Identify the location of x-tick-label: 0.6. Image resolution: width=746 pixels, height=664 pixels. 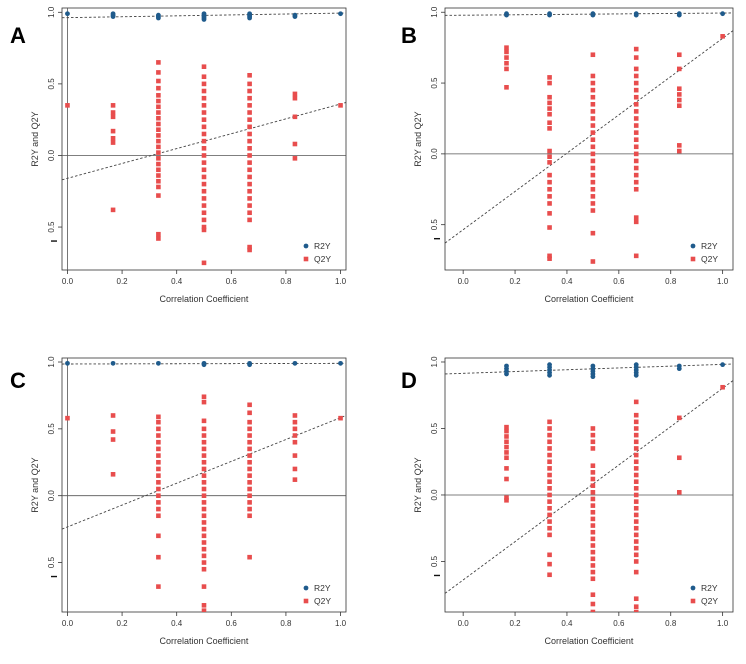
(619, 623).